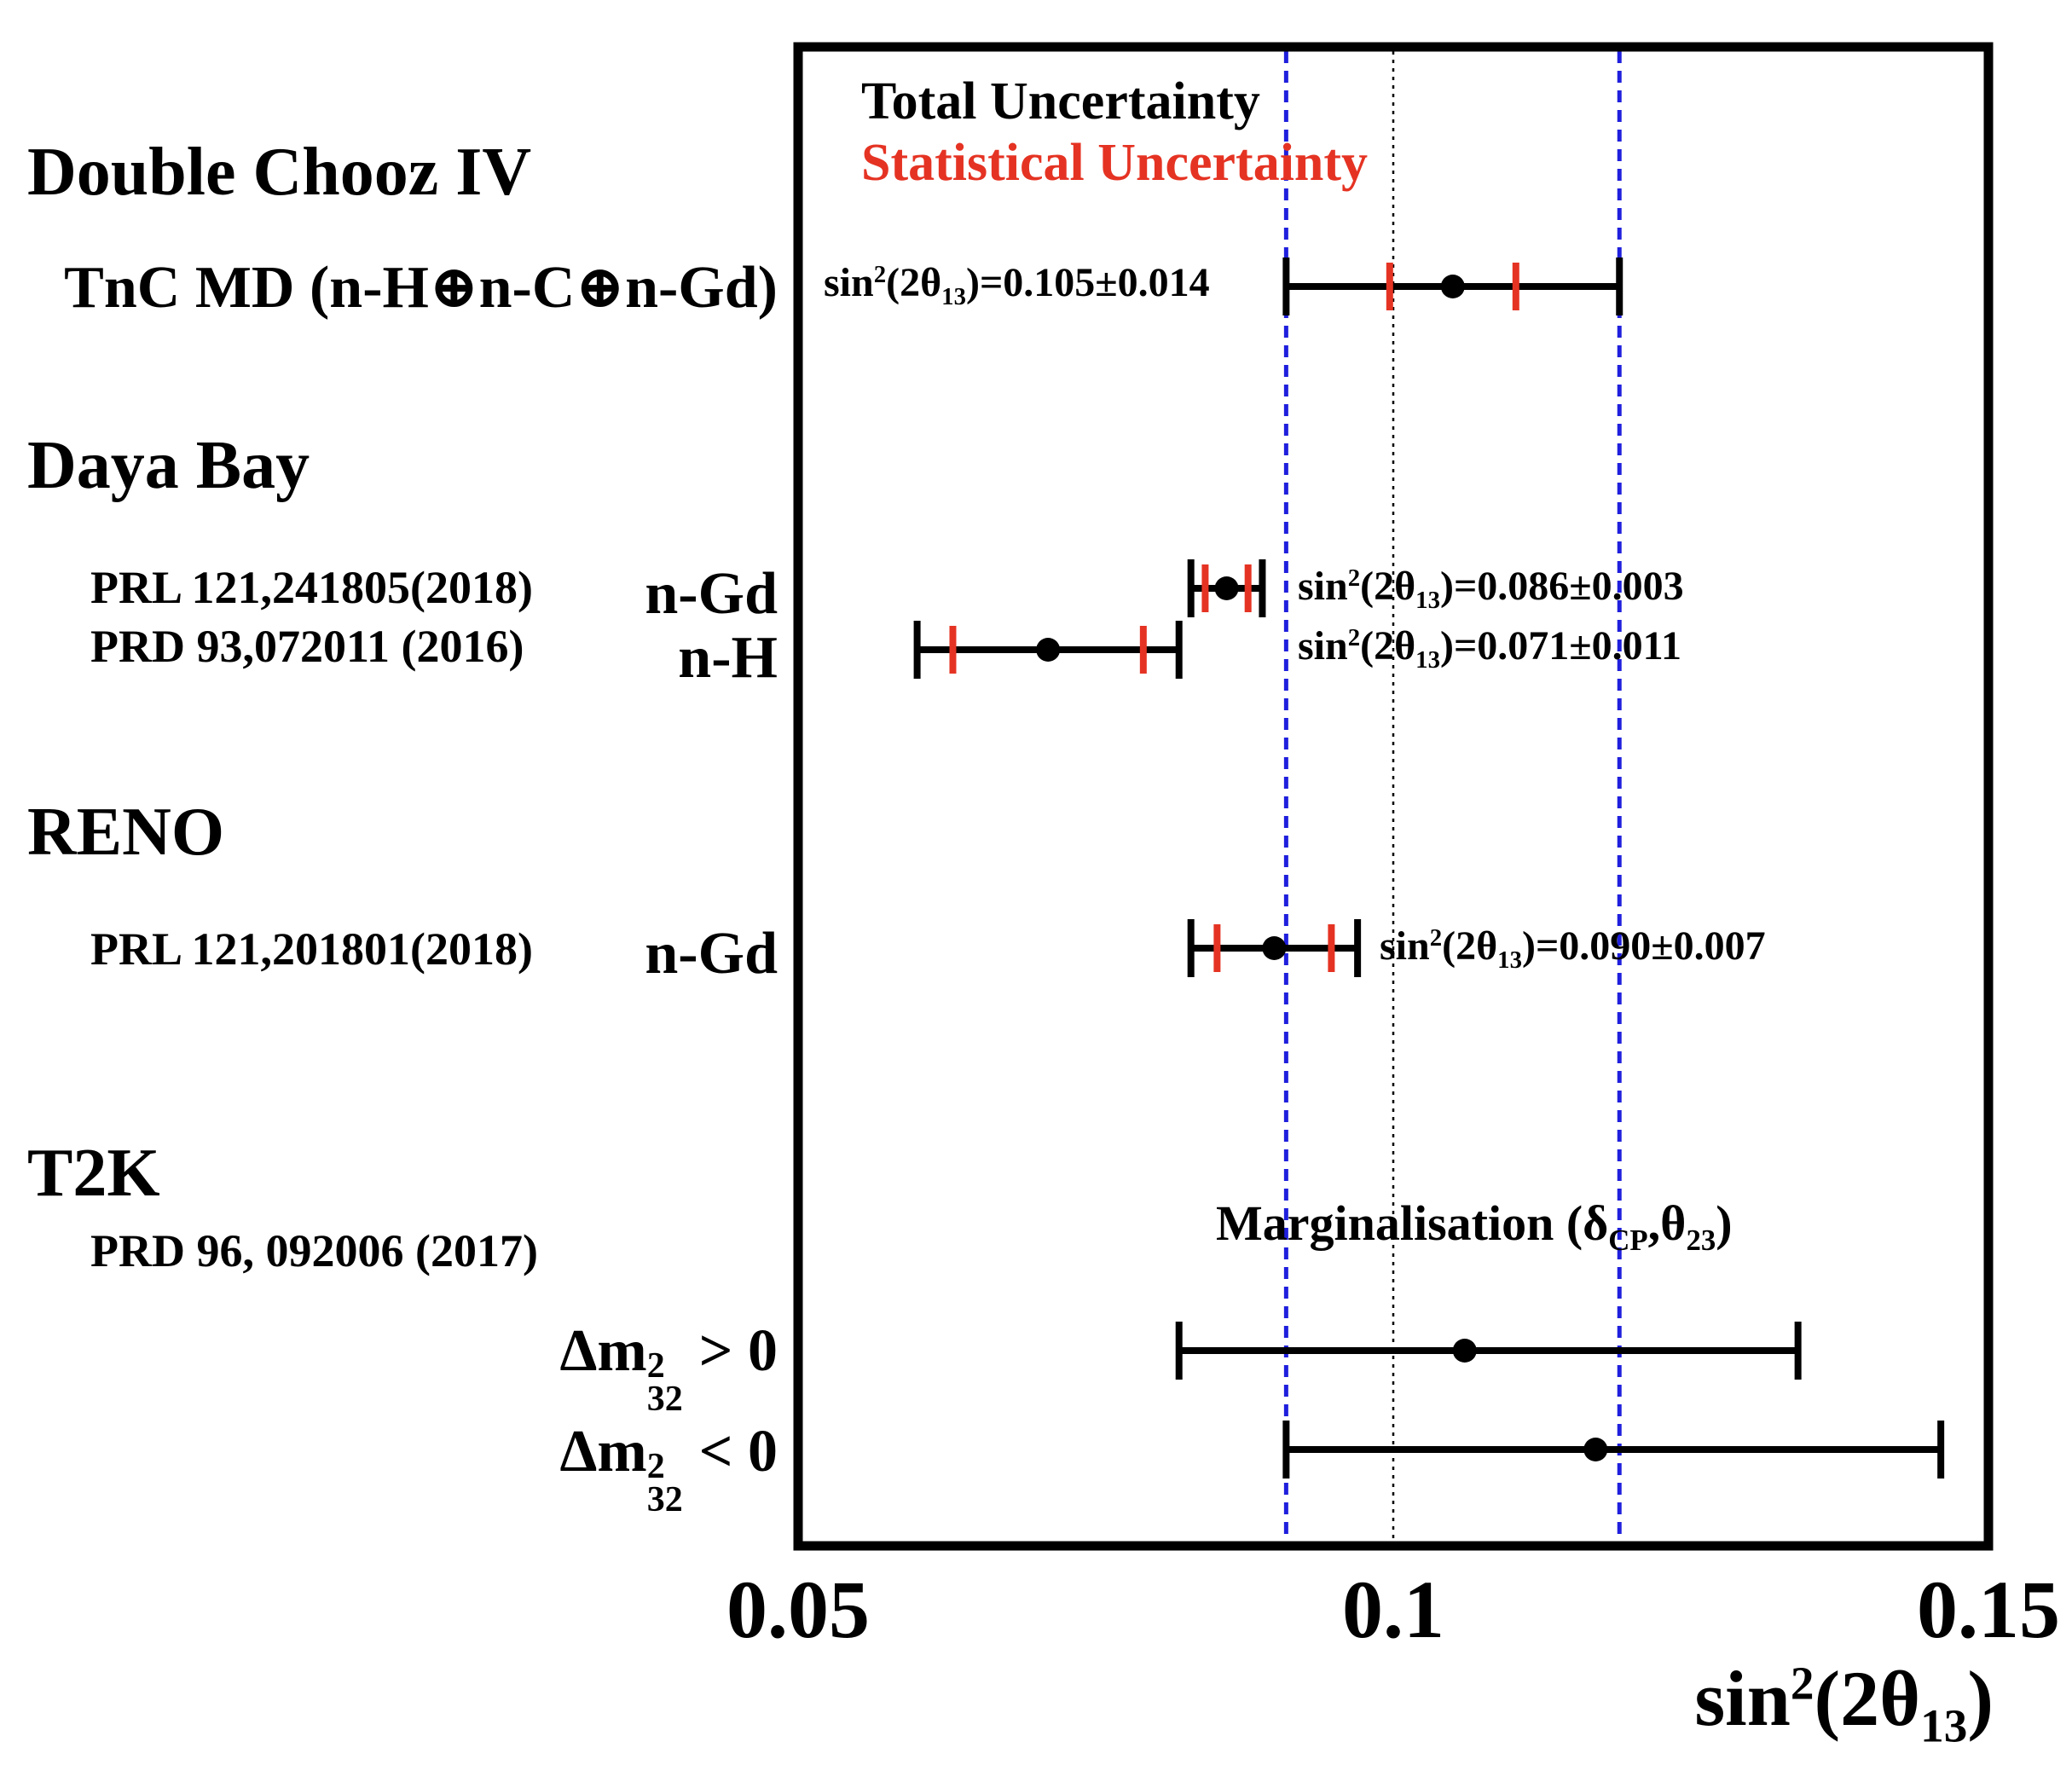 Image resolution: width=2072 pixels, height=1765 pixels. I want to click on ref-t2k: PRD 96, 092006 (2017), so click(314, 1250).